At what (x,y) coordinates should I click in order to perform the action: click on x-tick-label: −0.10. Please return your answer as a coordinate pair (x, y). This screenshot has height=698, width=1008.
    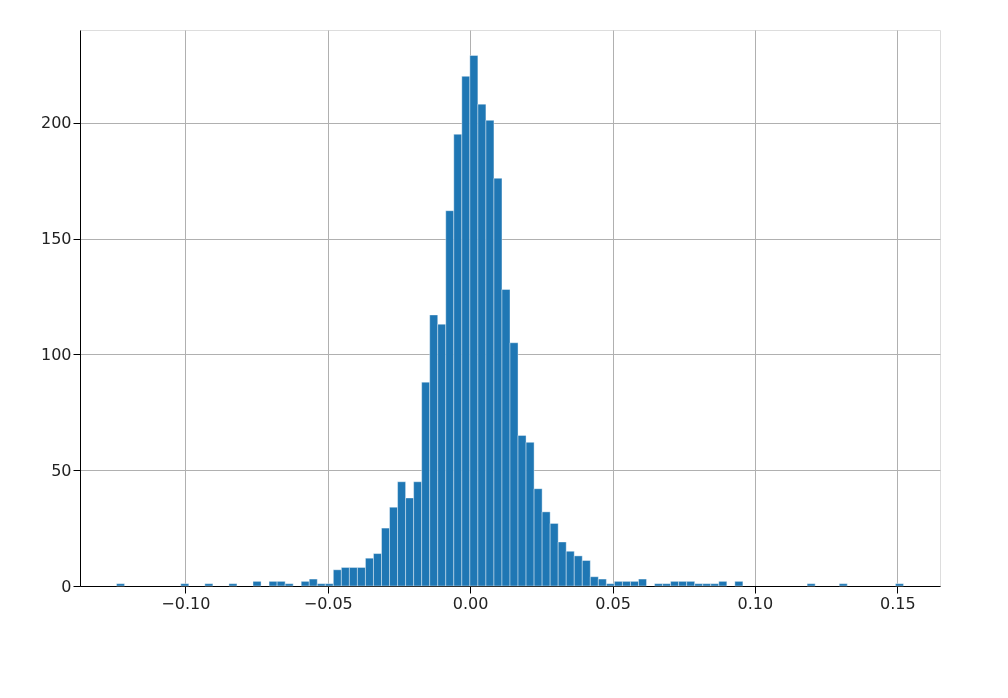
    Looking at the image, I should click on (186, 603).